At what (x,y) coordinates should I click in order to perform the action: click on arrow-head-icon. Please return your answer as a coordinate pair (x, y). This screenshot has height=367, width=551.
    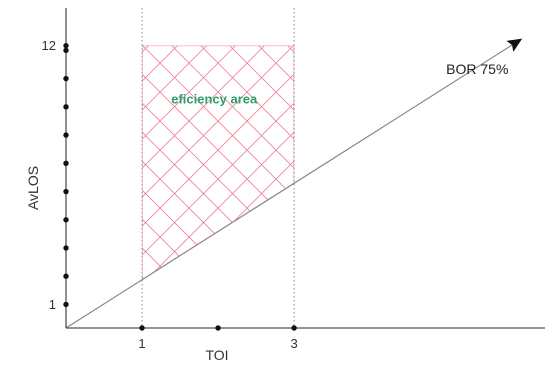
    Looking at the image, I should click on (514, 45).